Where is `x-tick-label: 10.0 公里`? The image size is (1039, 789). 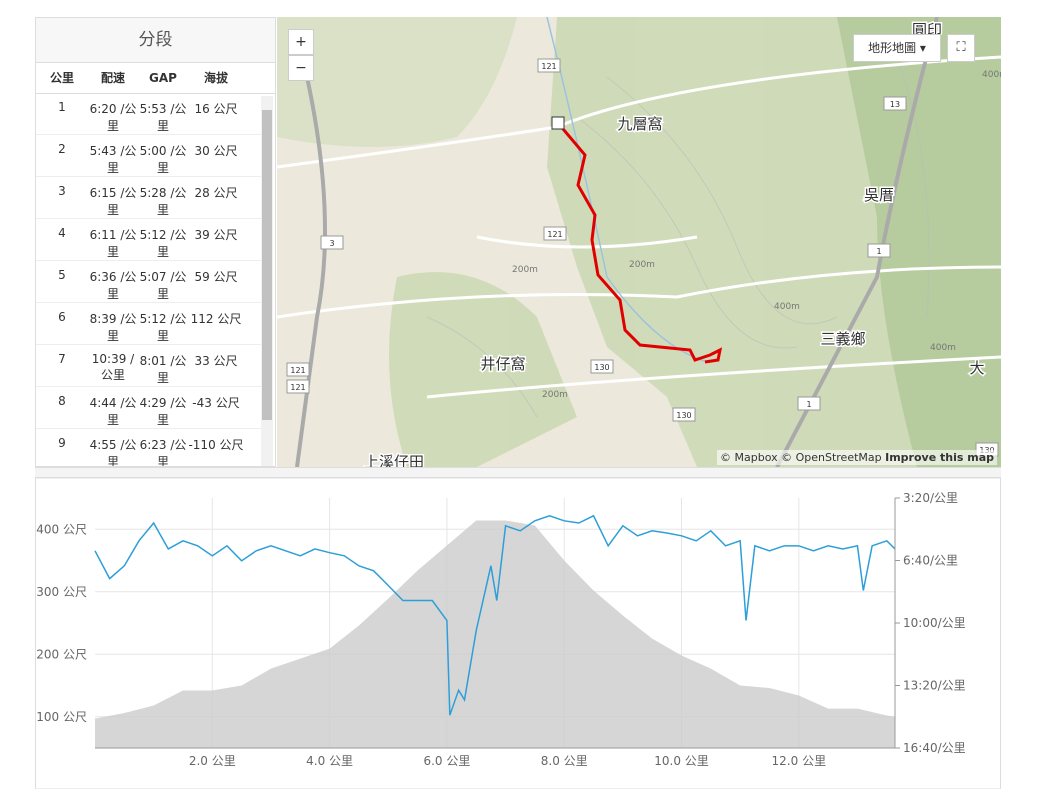
x-tick-label: 10.0 公里 is located at coordinates (681, 761).